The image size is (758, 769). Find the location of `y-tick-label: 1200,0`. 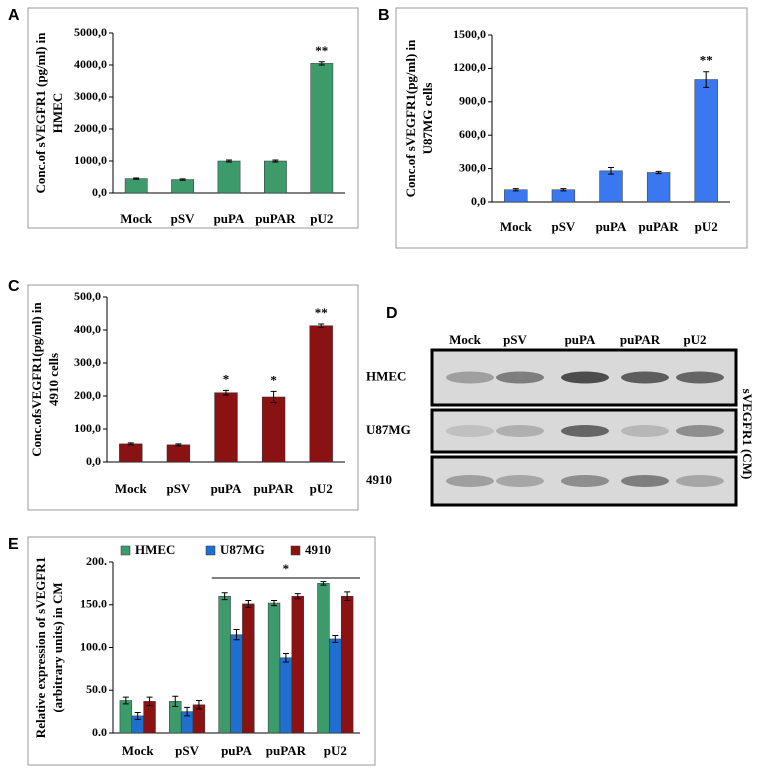

y-tick-label: 1200,0 is located at coordinates (469, 67).